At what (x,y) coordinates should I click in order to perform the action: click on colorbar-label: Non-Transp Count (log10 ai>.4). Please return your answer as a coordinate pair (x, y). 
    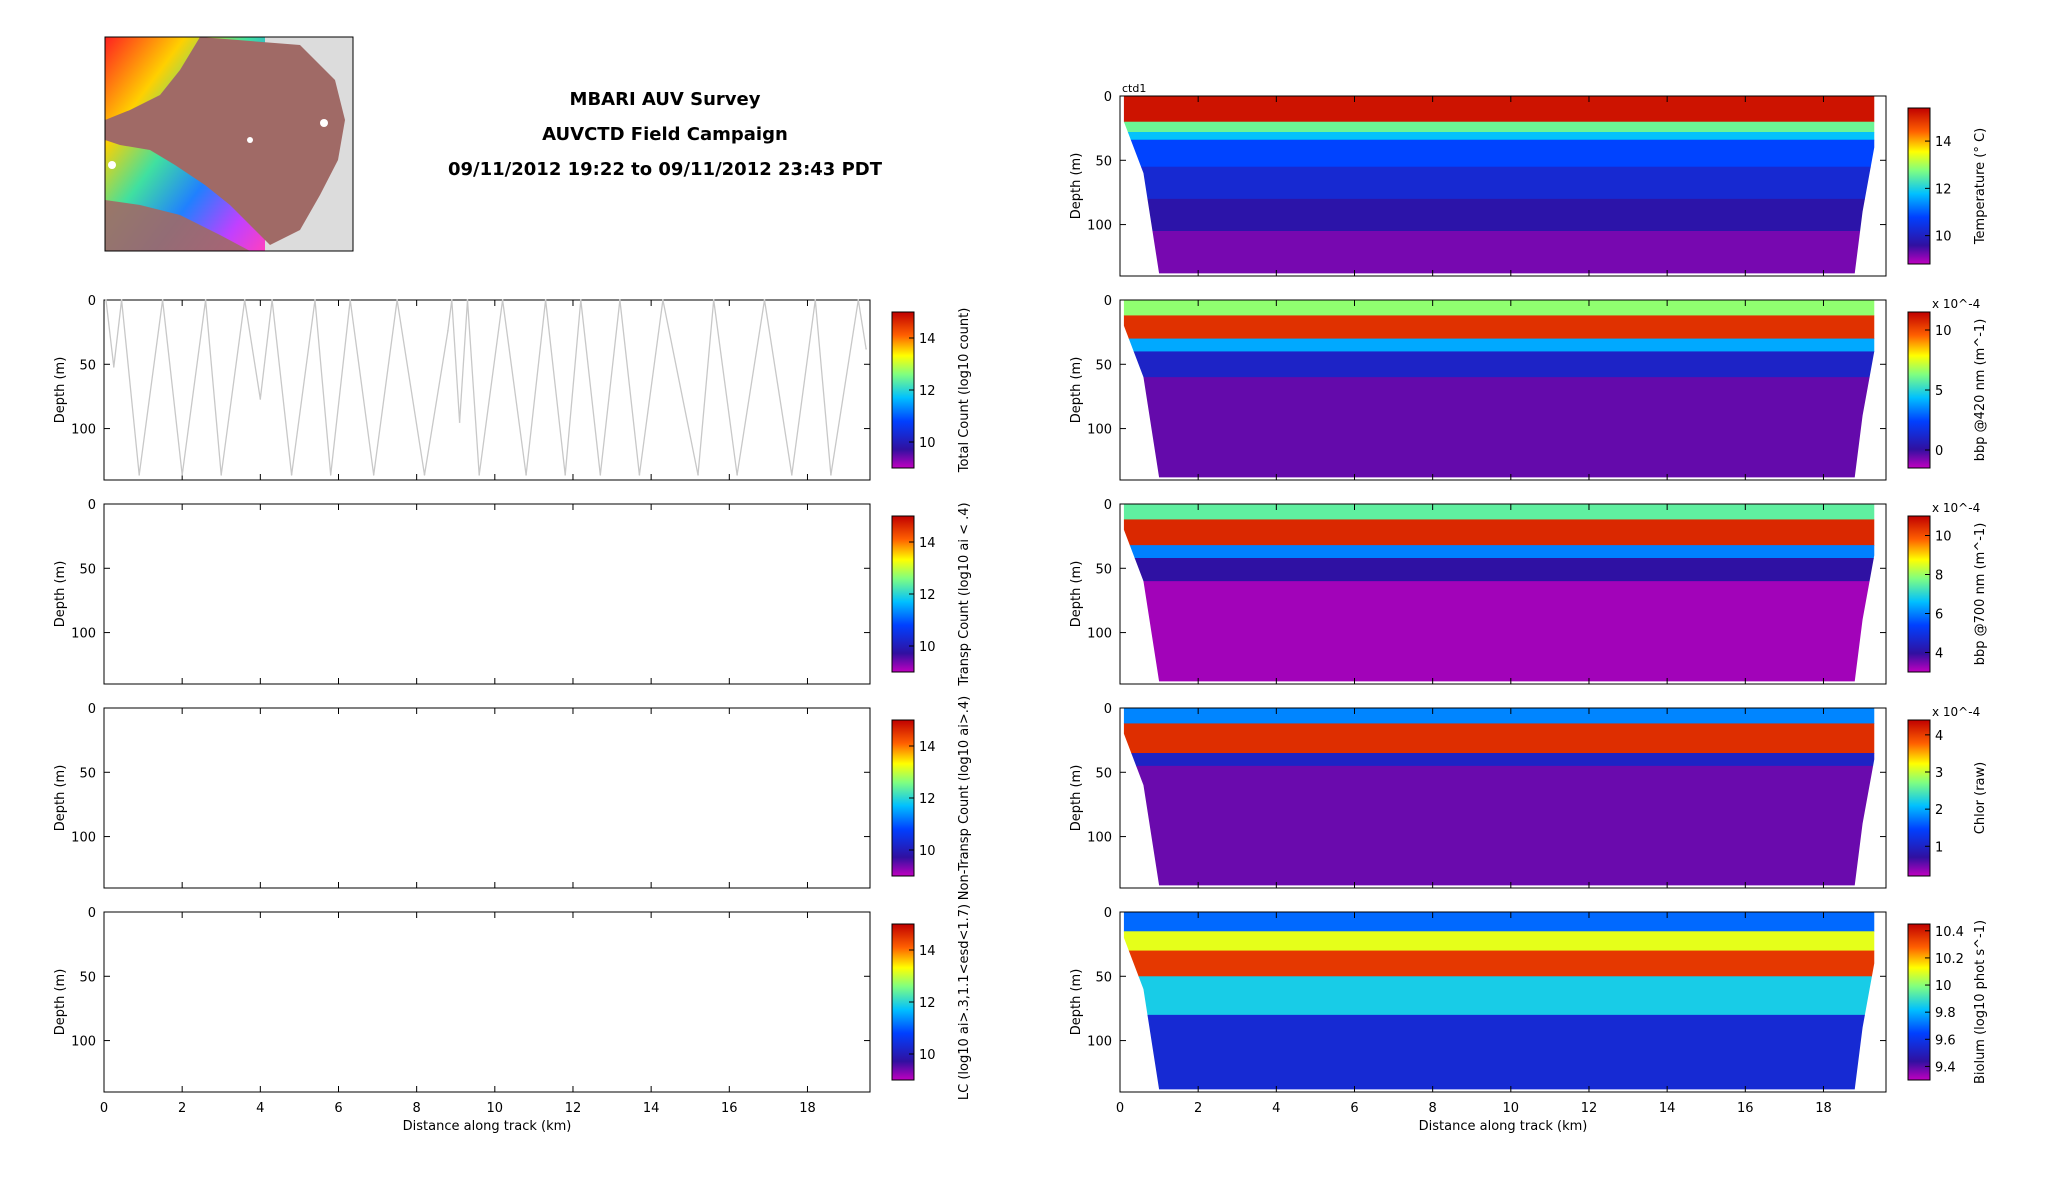
    Looking at the image, I should click on (964, 798).